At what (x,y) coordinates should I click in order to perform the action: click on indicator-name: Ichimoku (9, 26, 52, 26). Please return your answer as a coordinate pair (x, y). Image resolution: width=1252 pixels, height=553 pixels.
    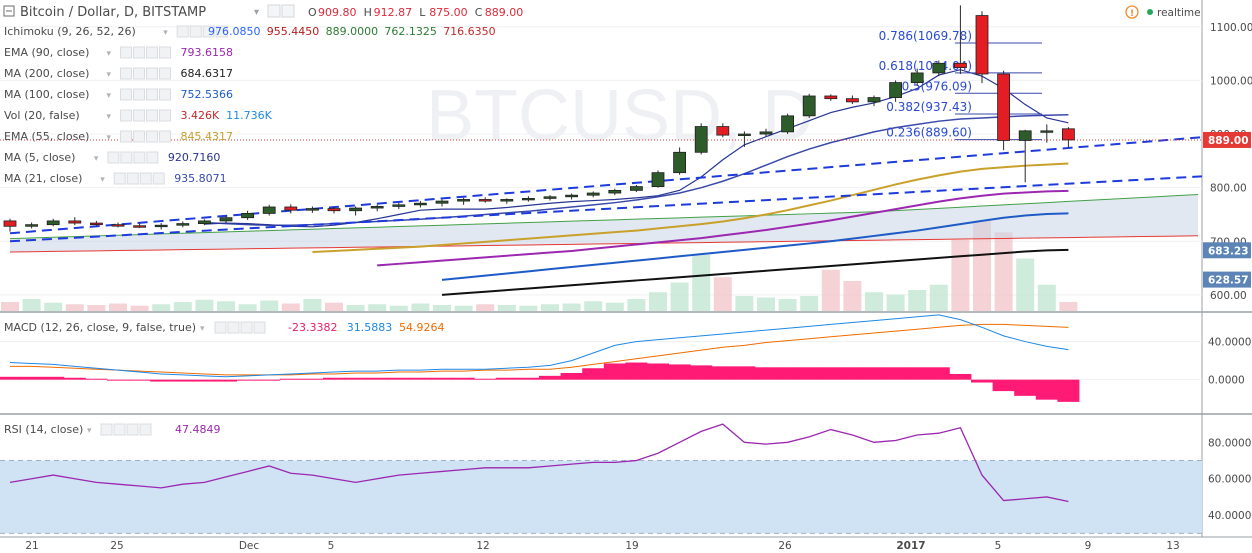
    Looking at the image, I should click on (70, 31).